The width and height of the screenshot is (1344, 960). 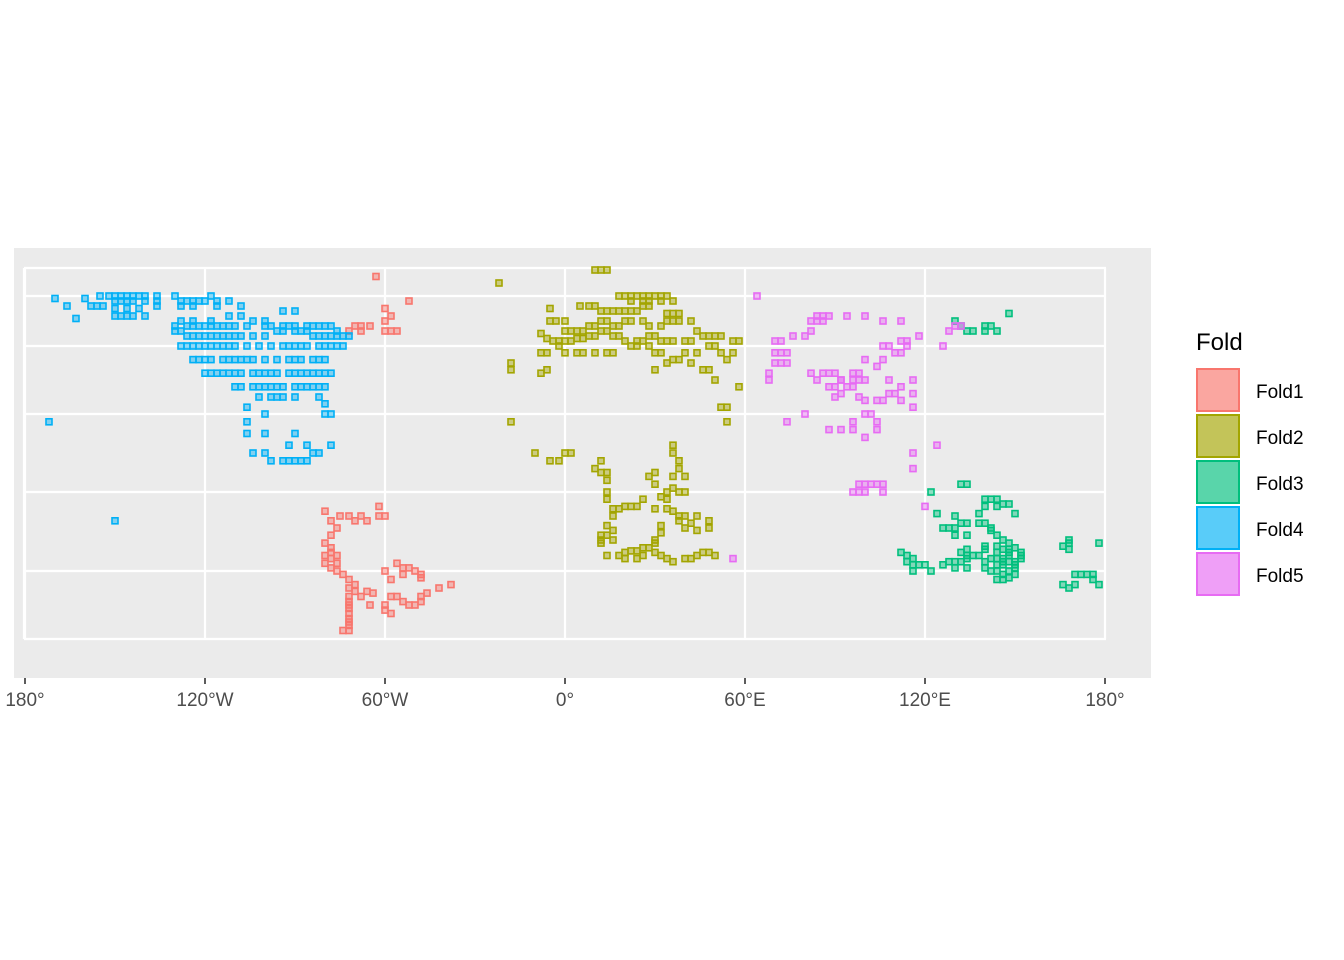 I want to click on x-tick-label: 180°, so click(x=24, y=700).